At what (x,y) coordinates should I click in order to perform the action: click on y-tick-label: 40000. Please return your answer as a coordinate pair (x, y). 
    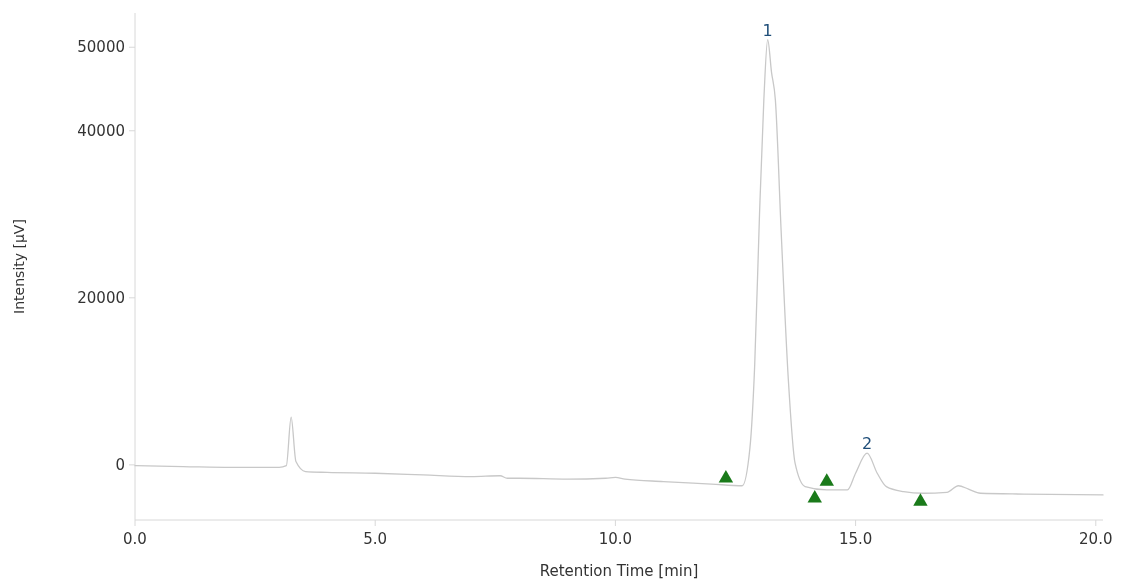
    Looking at the image, I should click on (101, 131).